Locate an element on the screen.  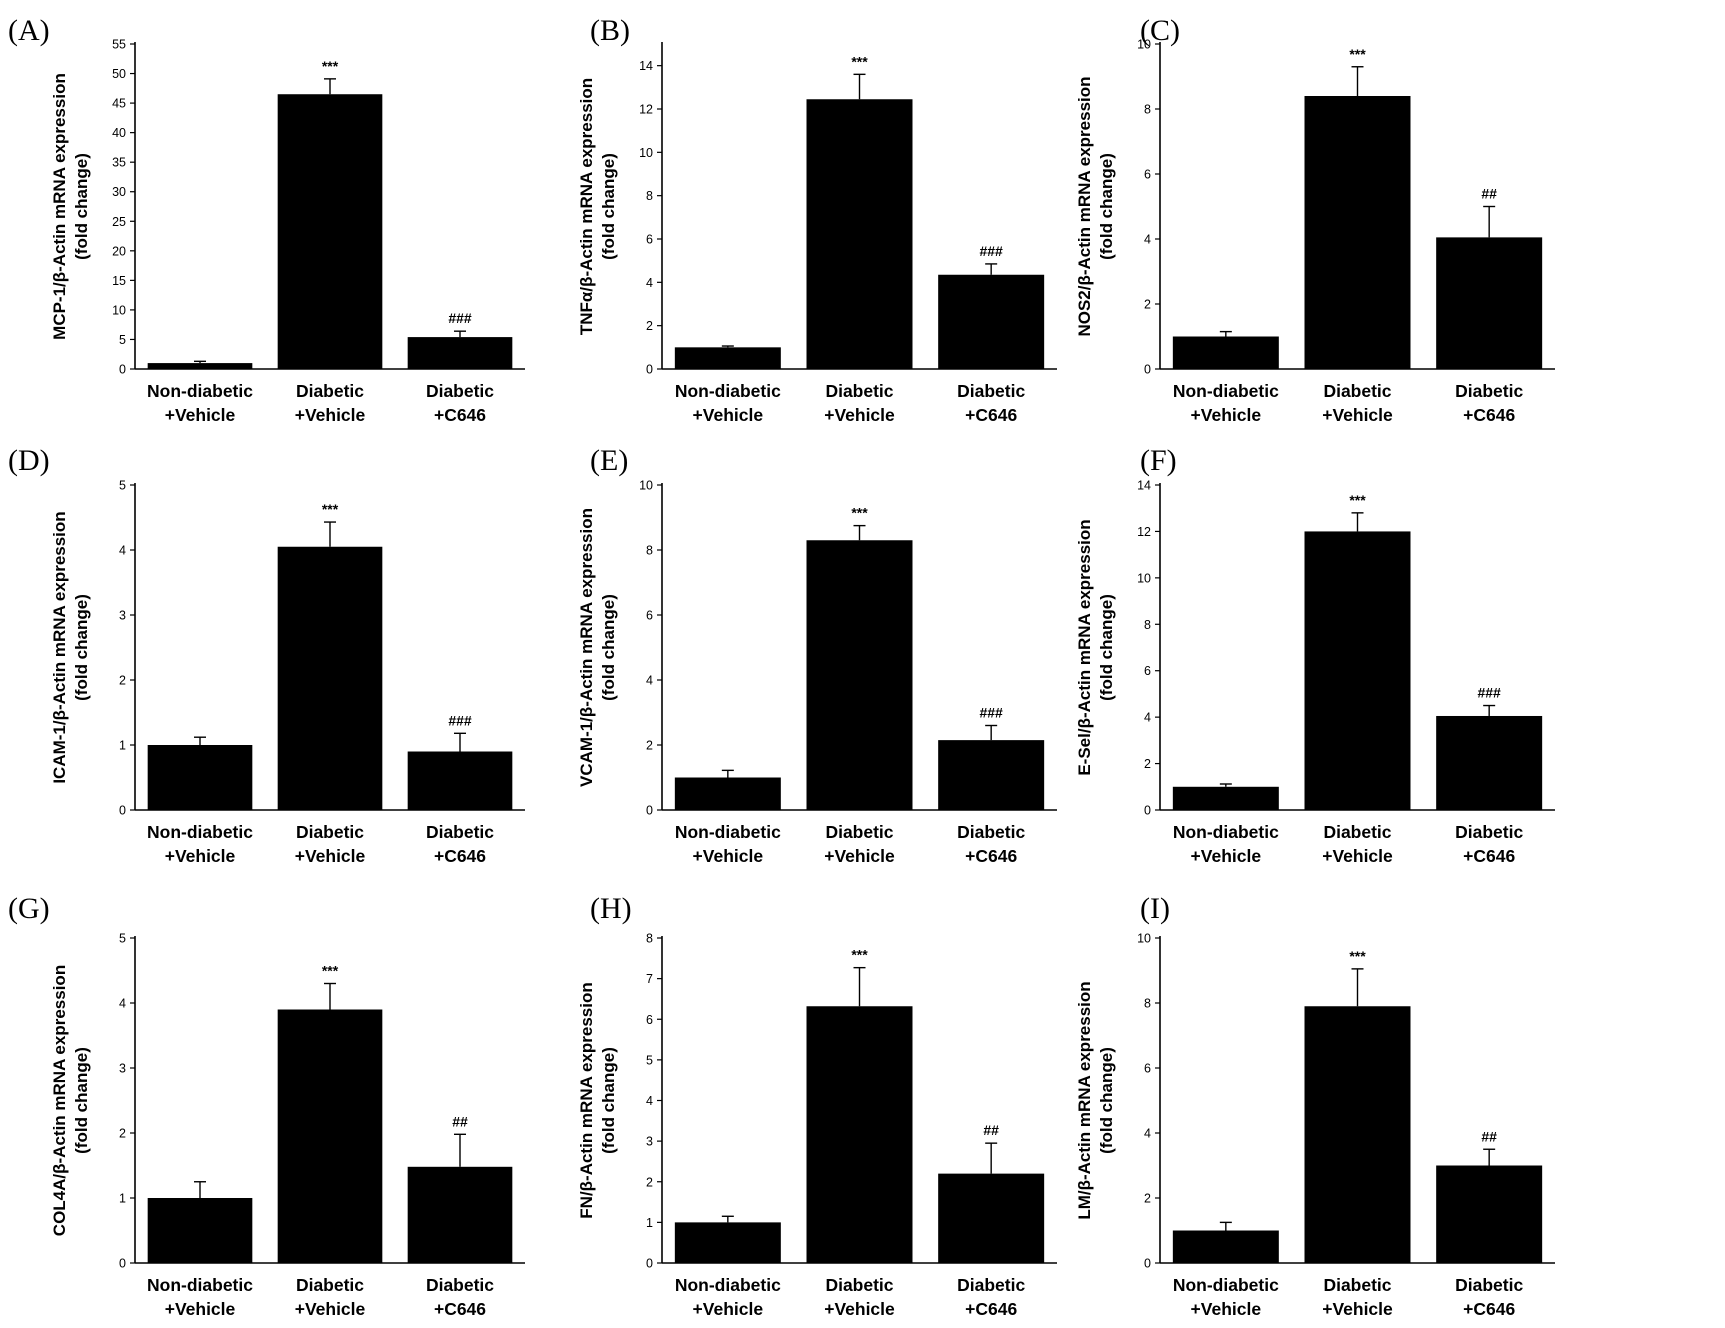
panel-label: (B) is located at coordinates (610, 30).